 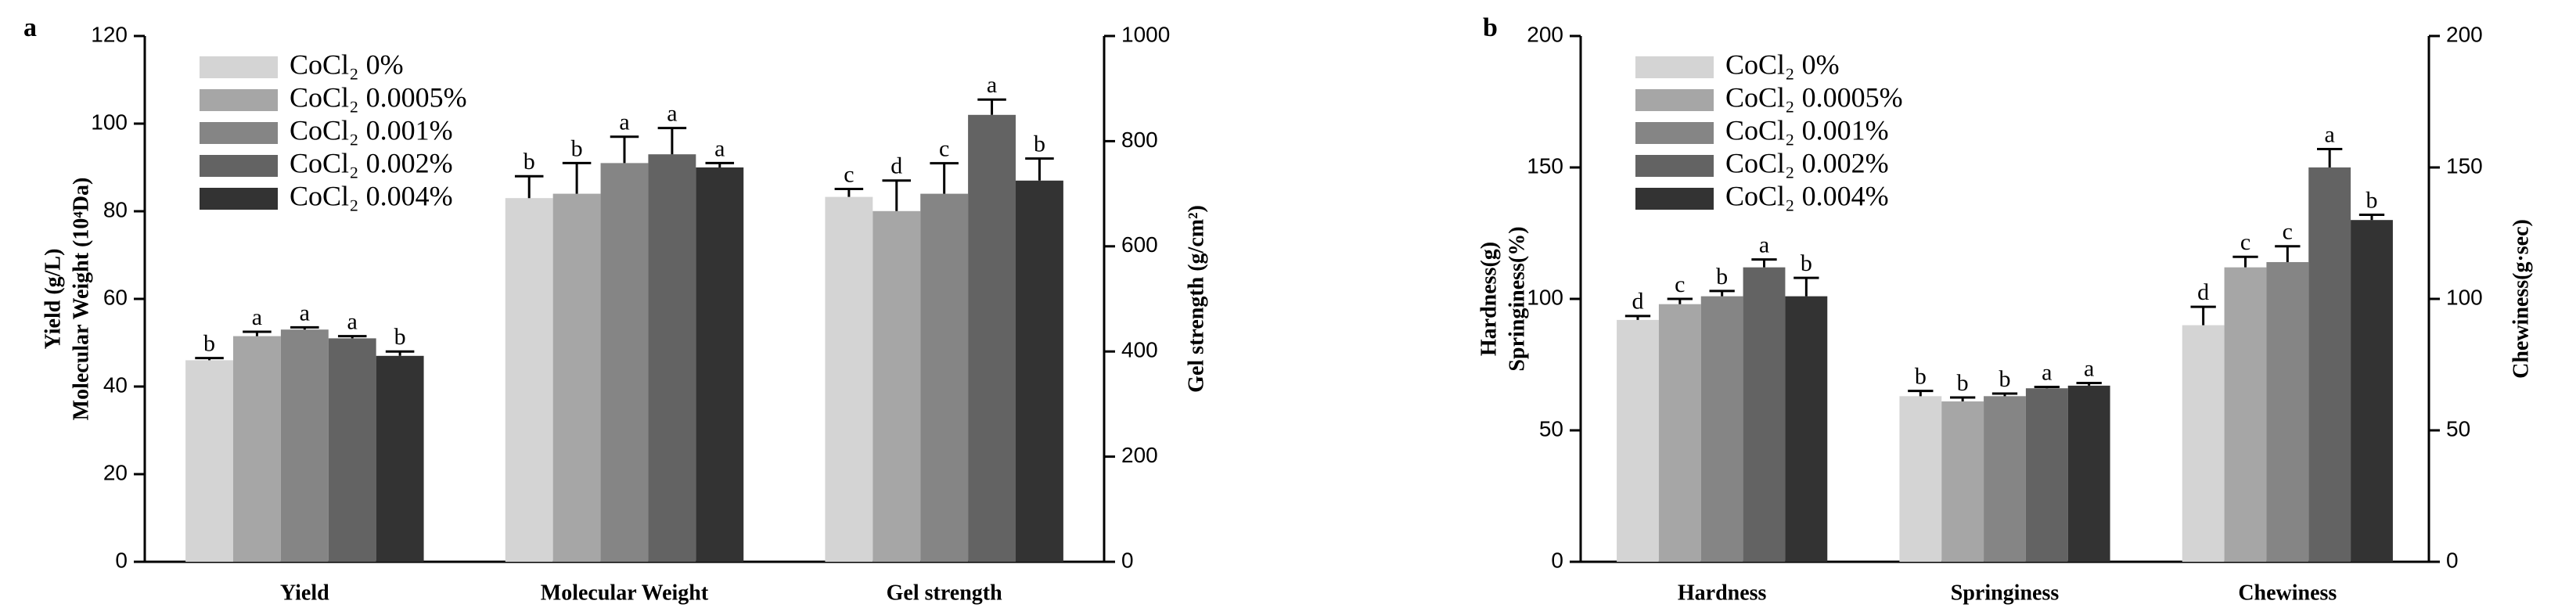 What do you see at coordinates (1196, 299) in the screenshot?
I see `y2-axis-label: Gel strength (g/cm²)` at bounding box center [1196, 299].